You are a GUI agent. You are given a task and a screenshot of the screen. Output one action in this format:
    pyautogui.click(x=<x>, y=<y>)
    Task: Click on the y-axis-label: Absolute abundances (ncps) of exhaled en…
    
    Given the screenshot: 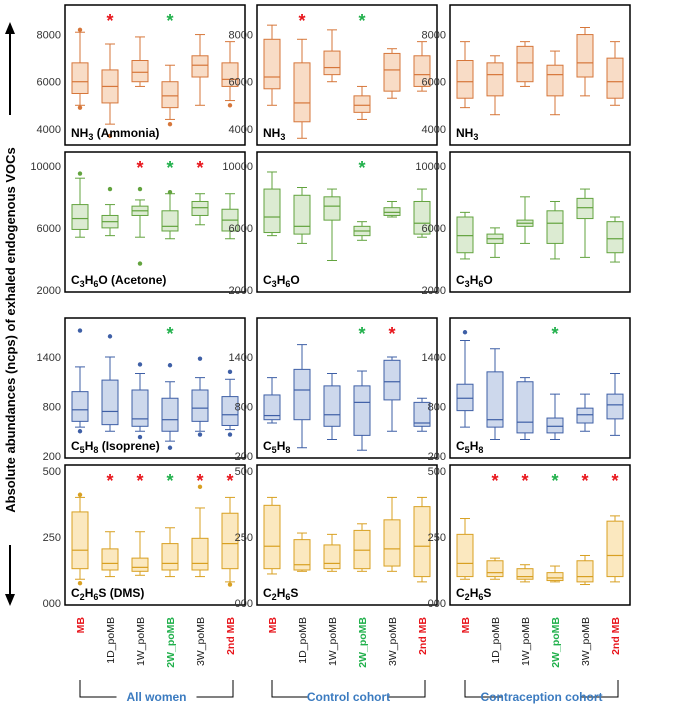 What is the action you would take?
    pyautogui.click(x=10, y=330)
    